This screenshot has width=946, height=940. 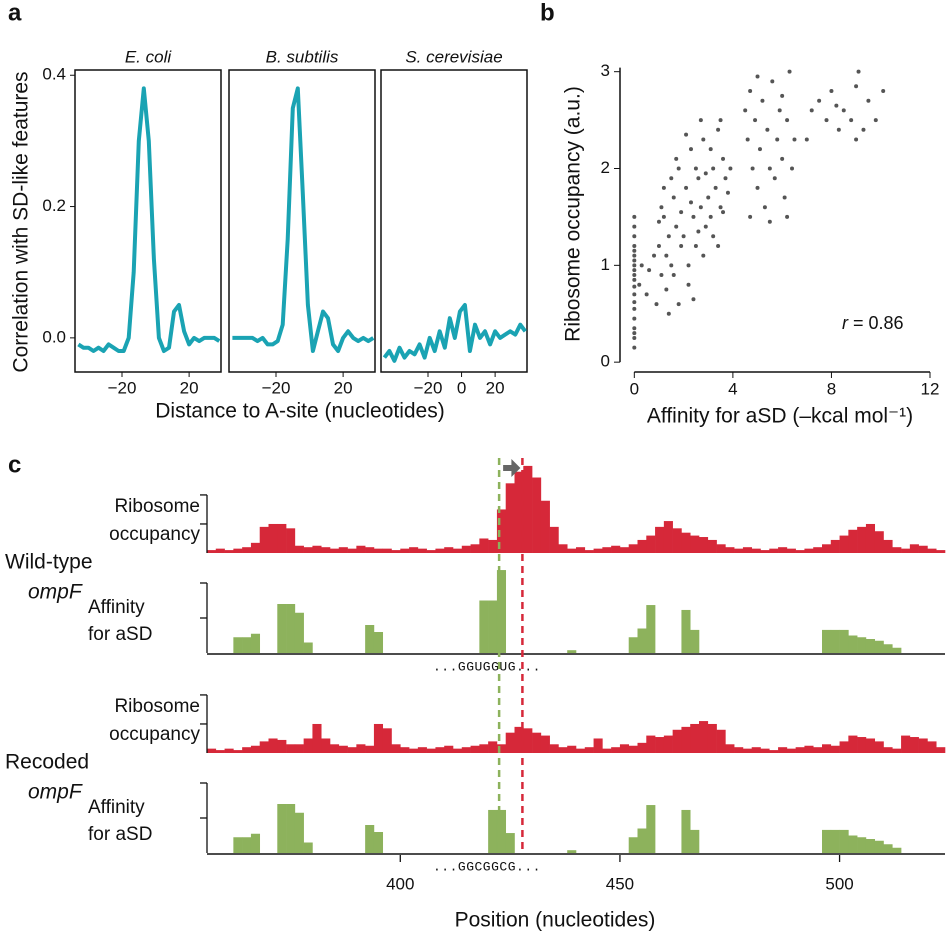 What do you see at coordinates (157, 506) in the screenshot?
I see `series-name: Ribosome` at bounding box center [157, 506].